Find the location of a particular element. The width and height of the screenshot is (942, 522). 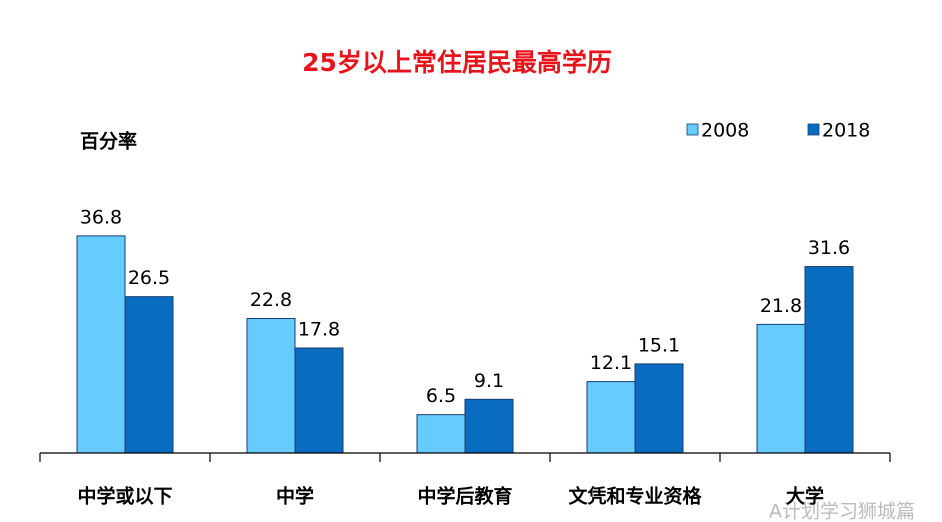

data-label: 6.5 is located at coordinates (441, 396).